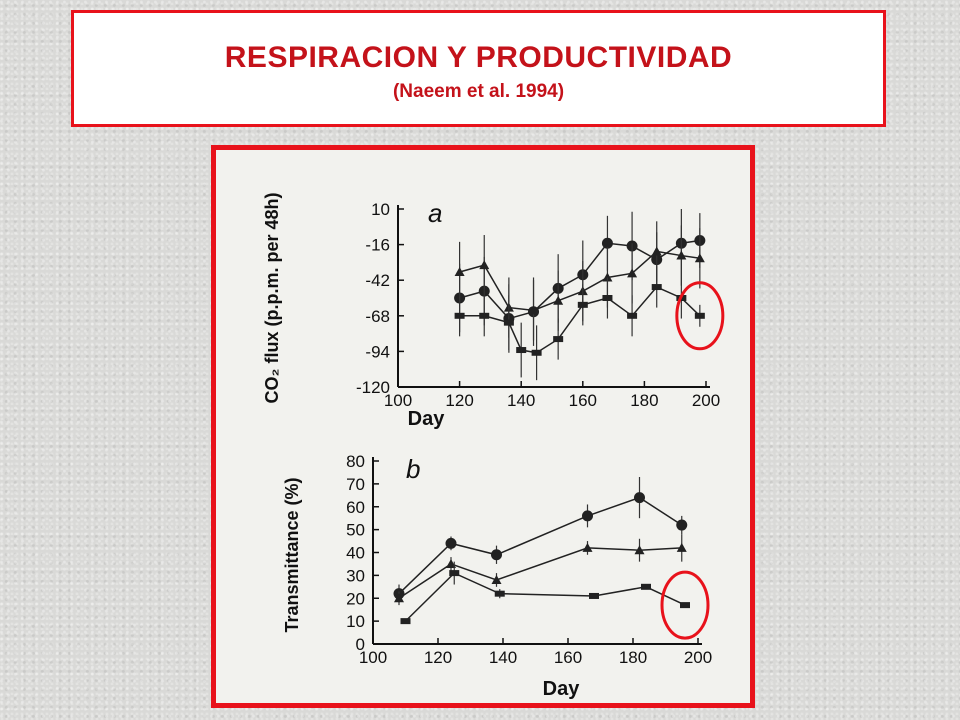 The height and width of the screenshot is (720, 960). Describe the element at coordinates (580, 320) in the screenshot. I see `panel-a-series-square-line` at that location.